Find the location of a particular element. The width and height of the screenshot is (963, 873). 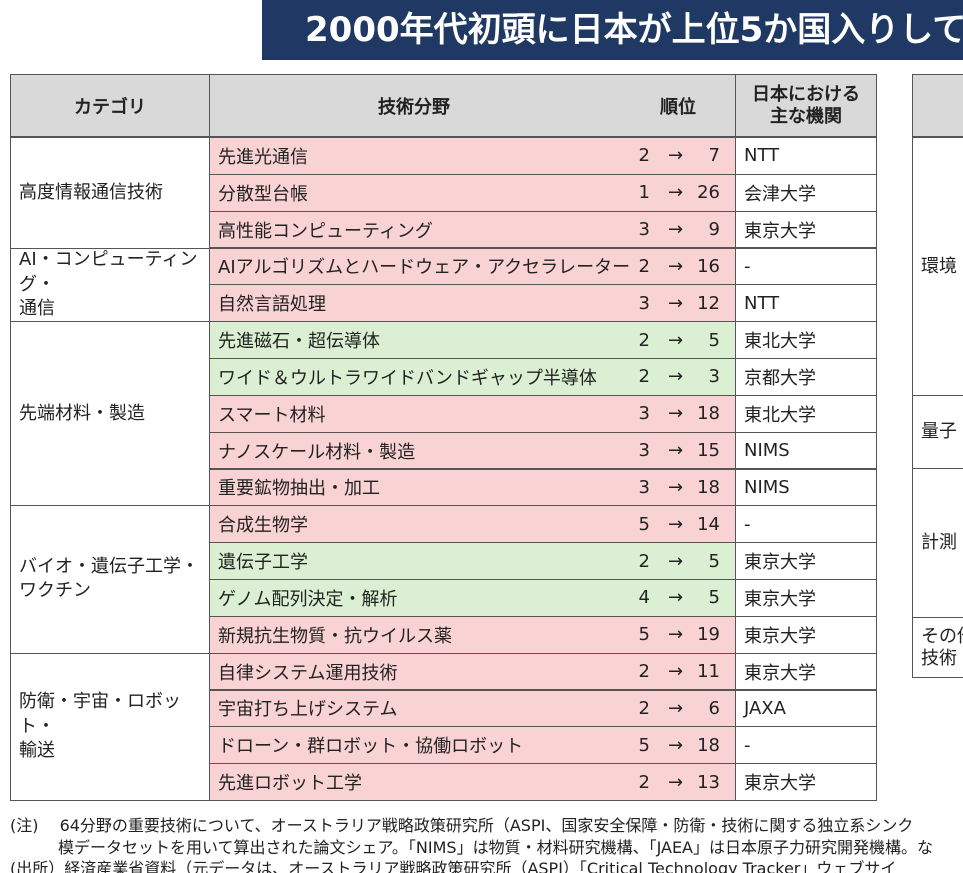

field-text: 自律システム運用技術 is located at coordinates (308, 673).